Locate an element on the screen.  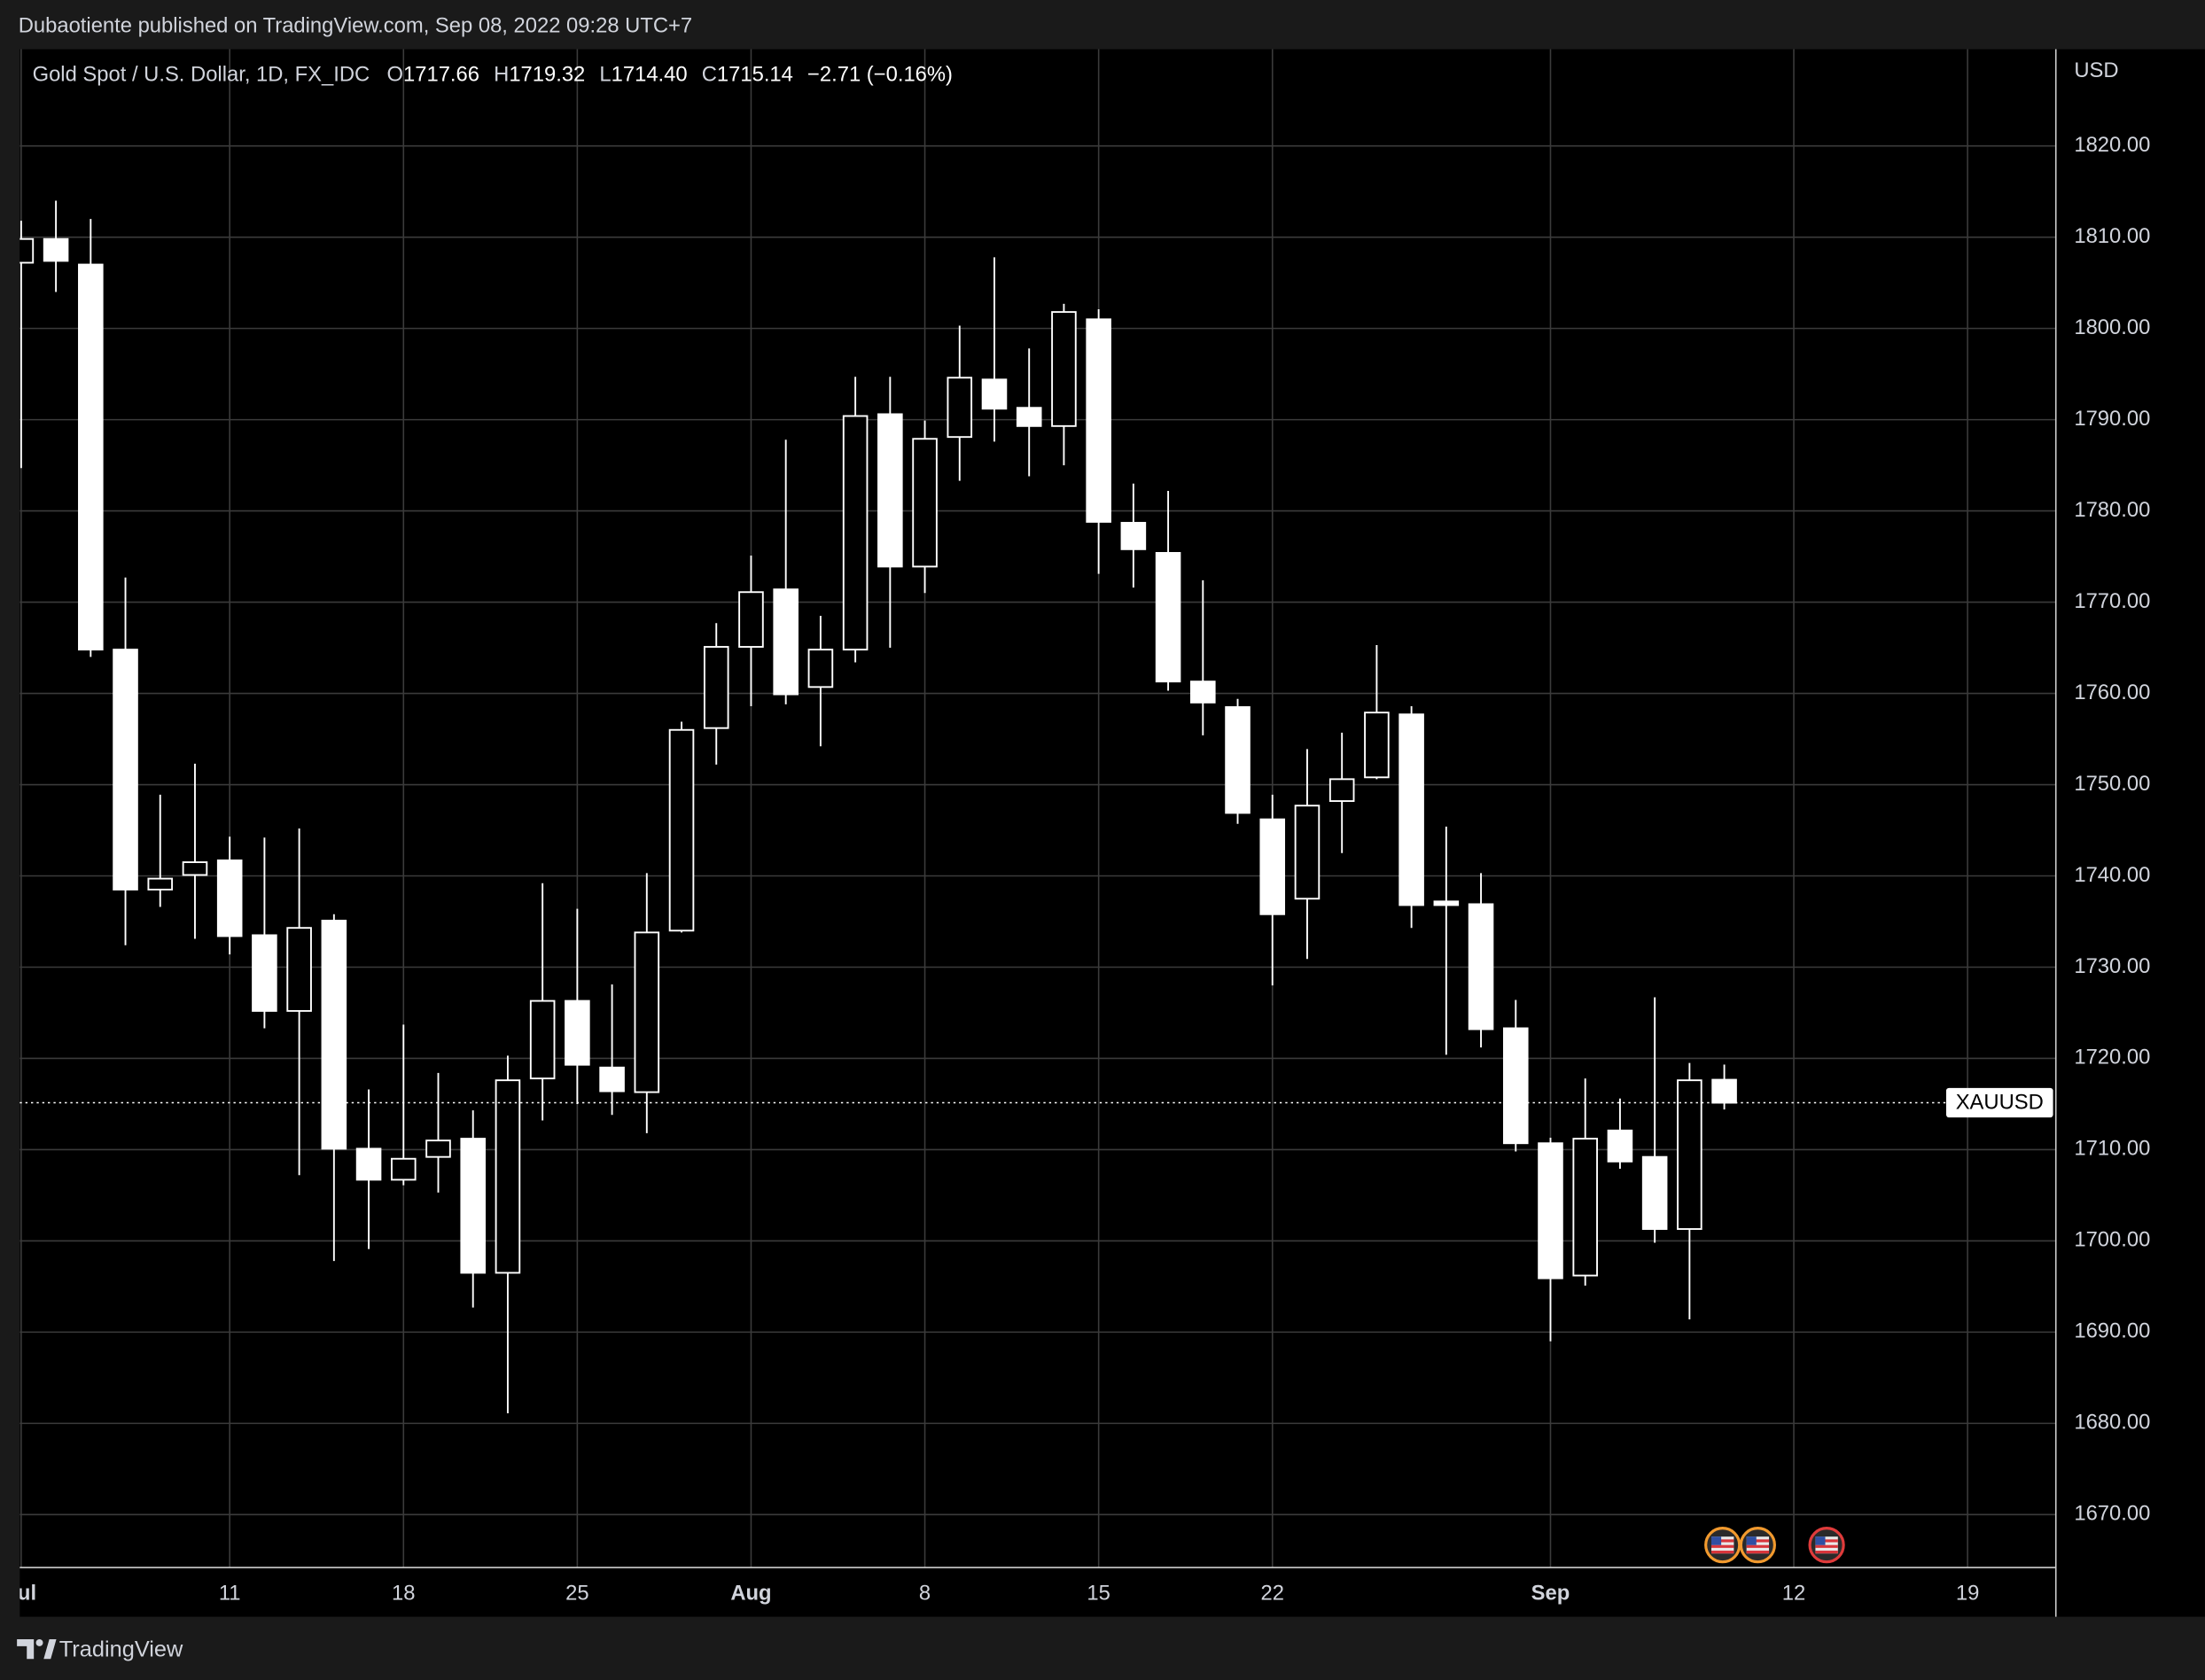
y-tick-label: 1720.00 is located at coordinates (2112, 1057).